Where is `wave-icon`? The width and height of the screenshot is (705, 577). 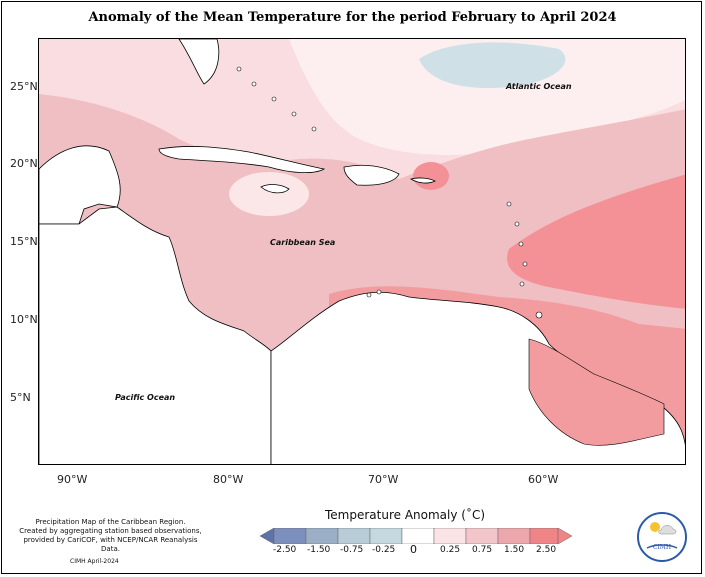
wave-icon is located at coordinates (662, 546).